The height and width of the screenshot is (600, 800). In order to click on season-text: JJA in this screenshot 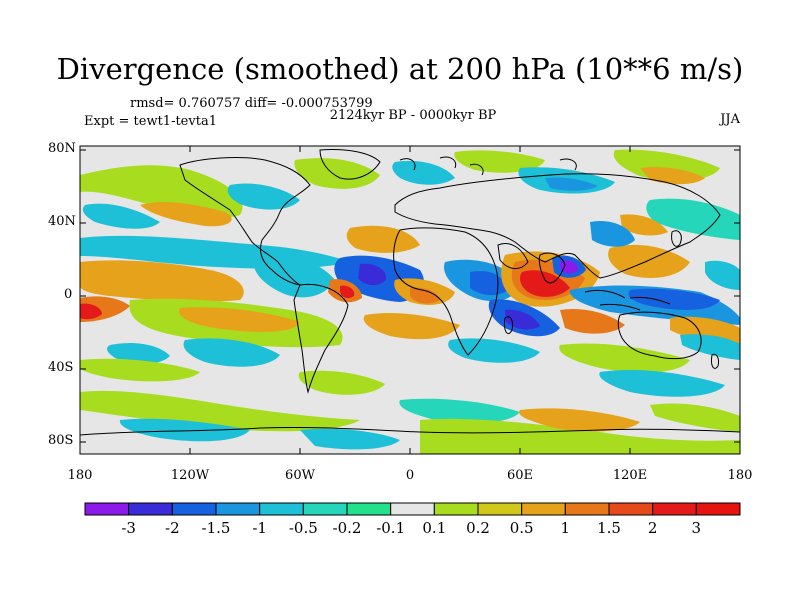, I will do `click(730, 119)`.